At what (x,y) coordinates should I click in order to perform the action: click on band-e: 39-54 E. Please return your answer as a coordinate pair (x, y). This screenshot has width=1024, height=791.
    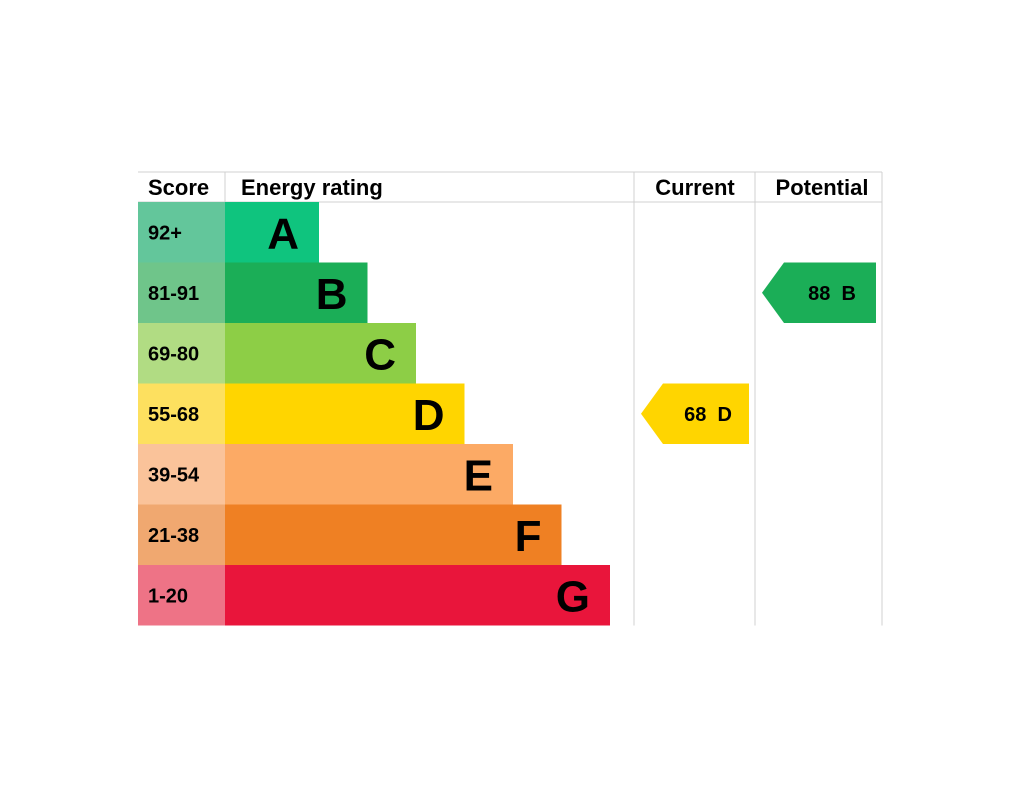
    Looking at the image, I should click on (325, 474).